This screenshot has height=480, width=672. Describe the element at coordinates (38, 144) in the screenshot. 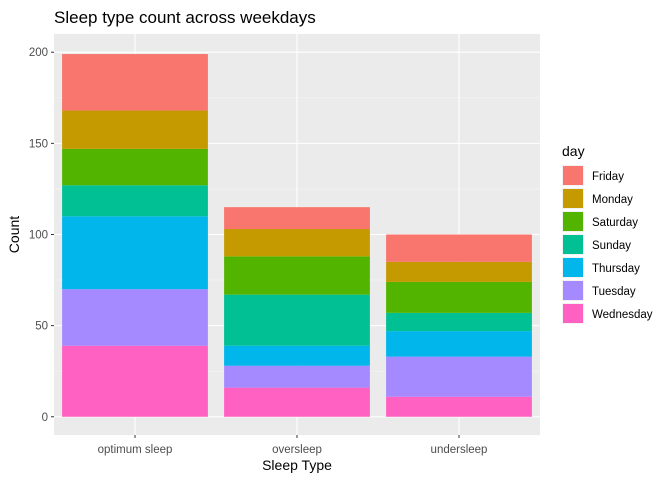

I see `y-tick-label: 150` at that location.